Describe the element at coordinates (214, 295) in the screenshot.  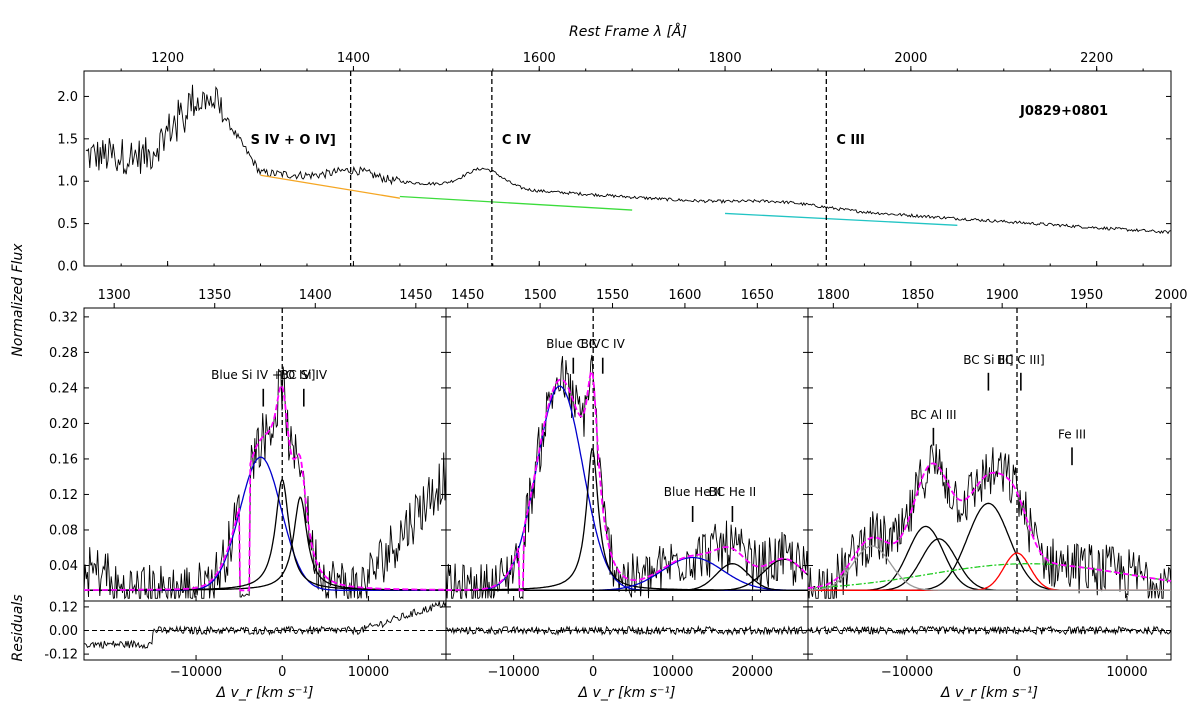
I see `wavelength-tick-label: 1350` at that location.